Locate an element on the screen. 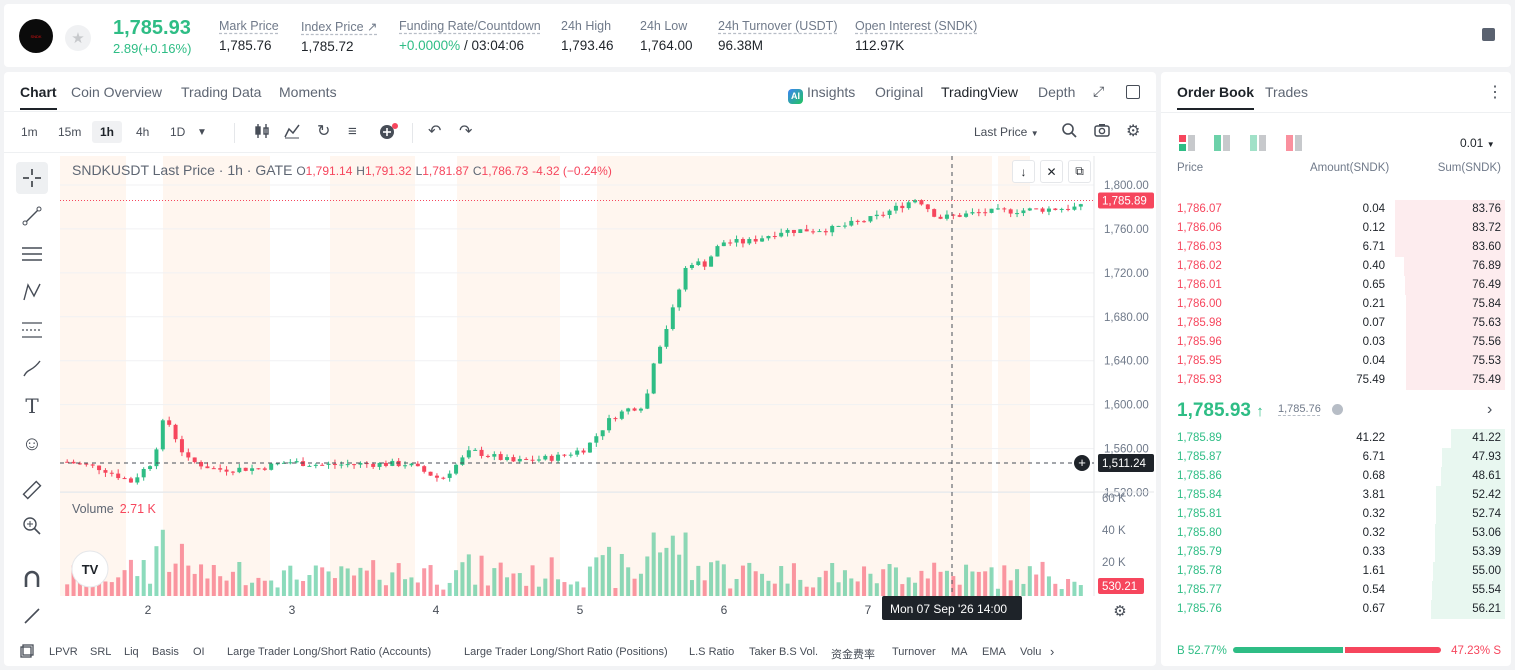 The height and width of the screenshot is (670, 1515). copy-icon is located at coordinates (27, 652).